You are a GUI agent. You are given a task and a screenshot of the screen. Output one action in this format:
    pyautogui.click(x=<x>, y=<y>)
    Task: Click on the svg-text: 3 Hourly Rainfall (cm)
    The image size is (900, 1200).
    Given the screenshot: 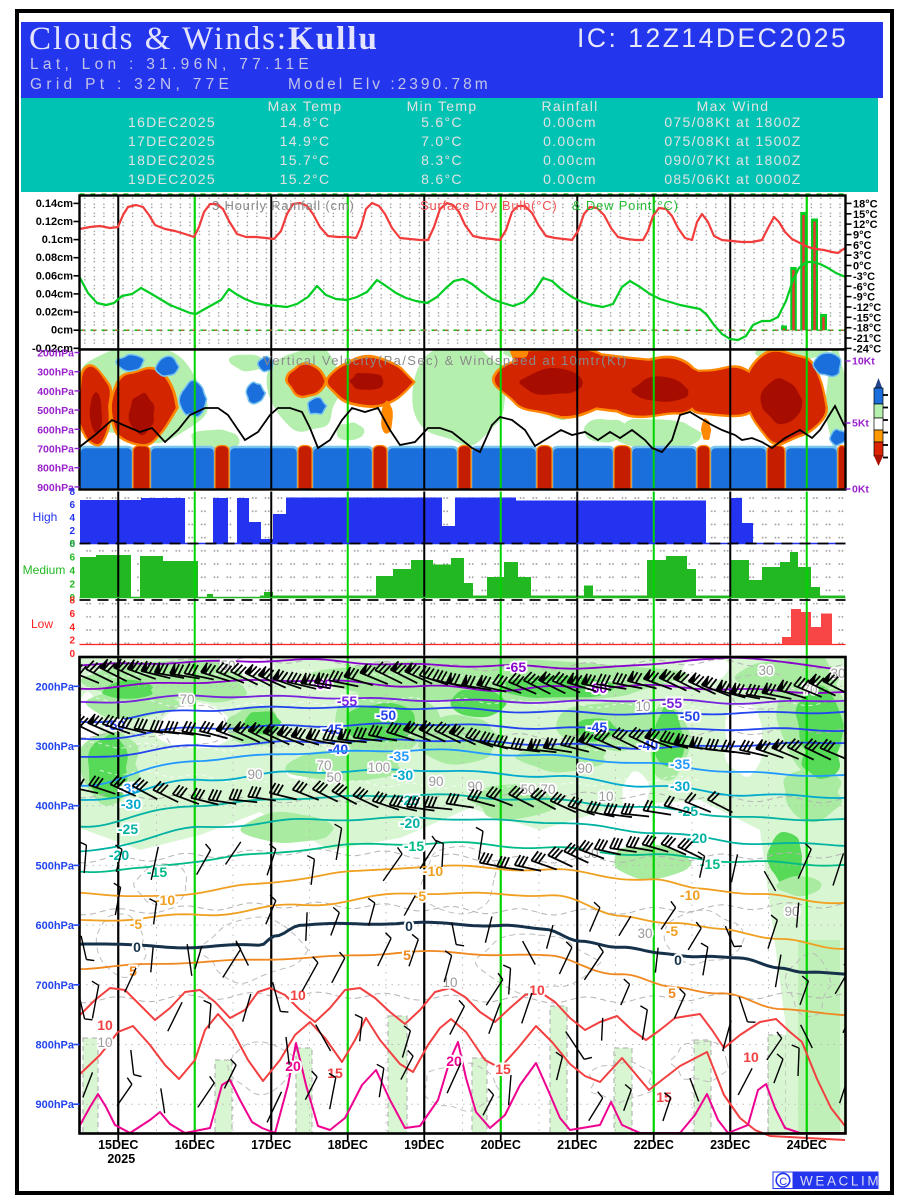 What is the action you would take?
    pyautogui.click(x=283, y=205)
    